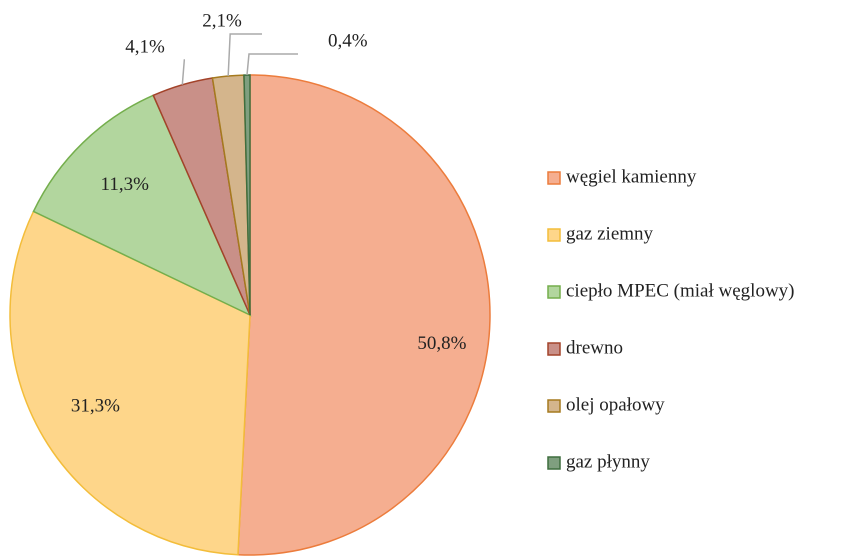 The height and width of the screenshot is (556, 862). I want to click on data-label: 11,3%, so click(125, 184).